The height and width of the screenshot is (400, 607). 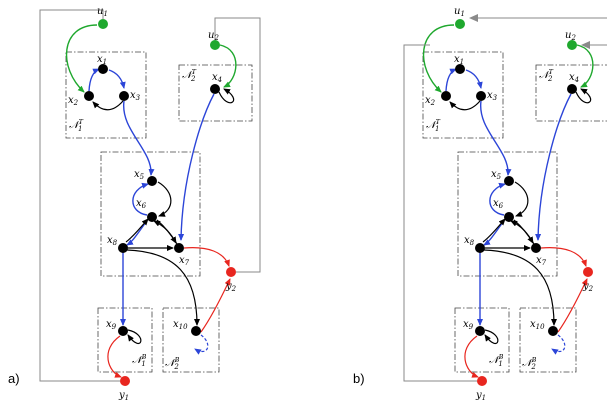 What do you see at coordinates (237, 145) in the screenshot?
I see `feedback-wire-y2-u2` at bounding box center [237, 145].